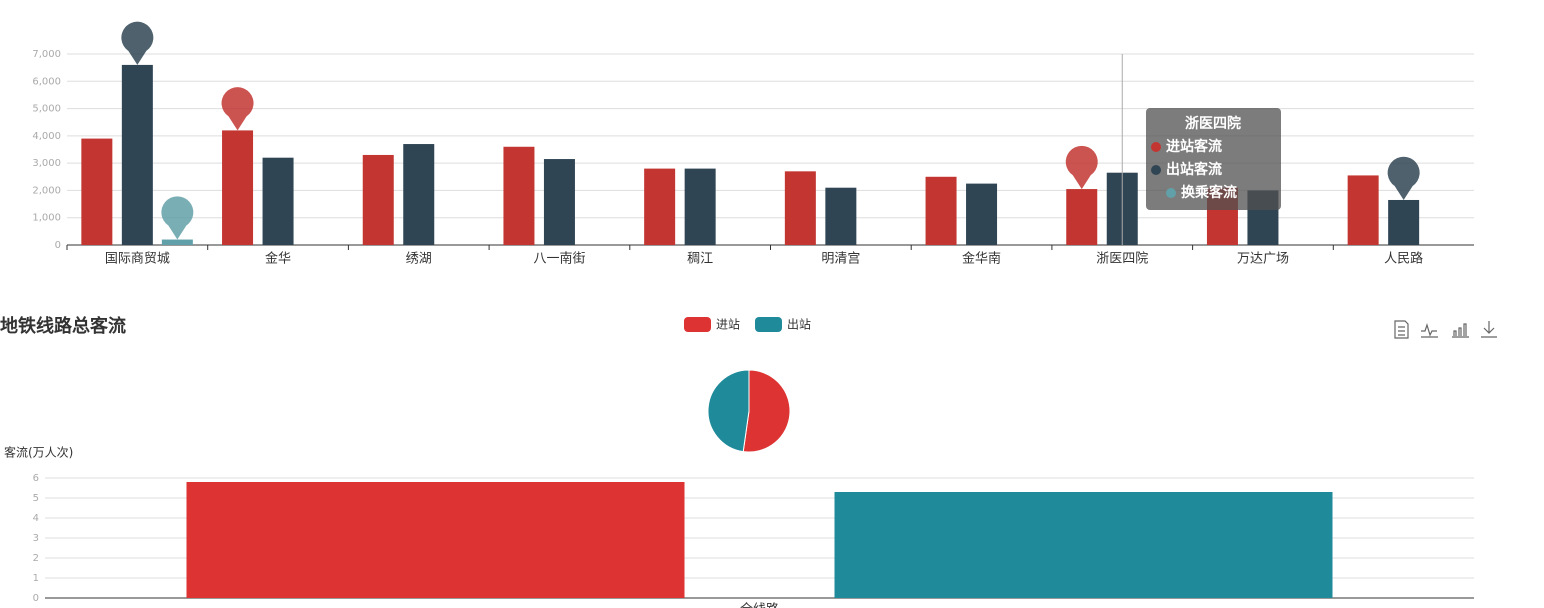 The image size is (1544, 608). I want to click on y-tick-label: 2,000, so click(46, 190).